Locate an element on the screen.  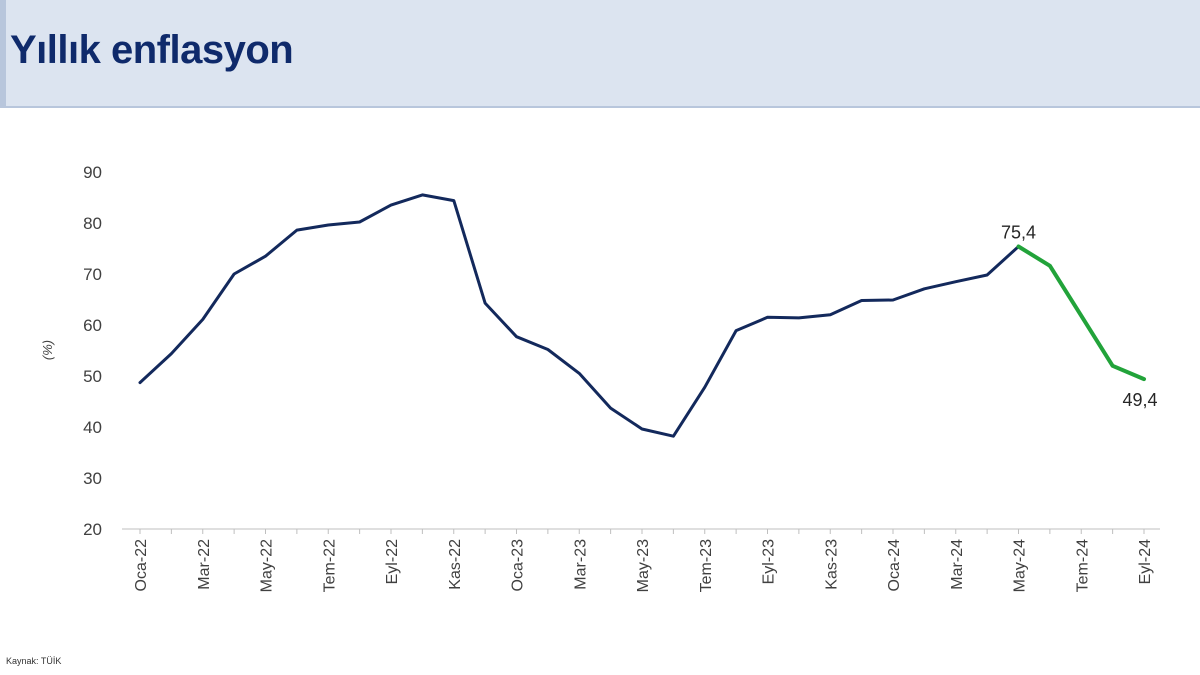
x-tick-label: Eyl-23 is located at coordinates (769, 561).